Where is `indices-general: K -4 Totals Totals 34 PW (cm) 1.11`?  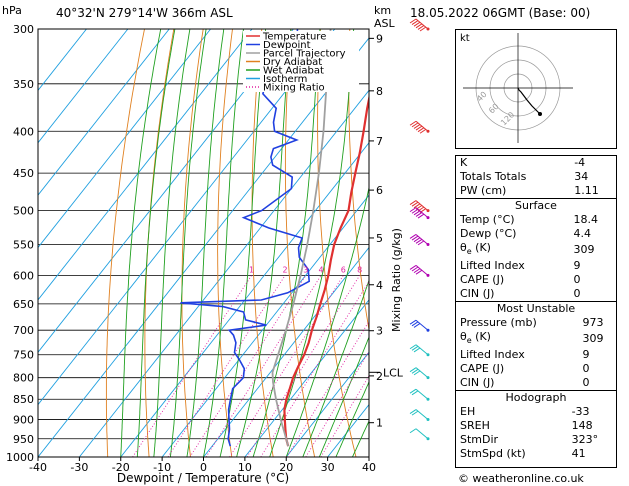
indices-general: K -4 Totals Totals 34 PW (cm) 1.11 is located at coordinates (536, 177).